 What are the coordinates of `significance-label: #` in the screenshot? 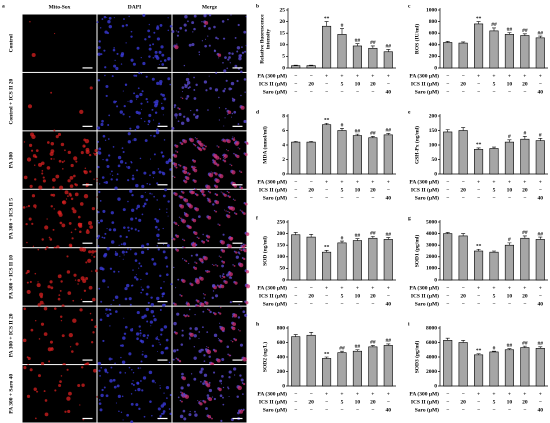 It's located at (509, 137).